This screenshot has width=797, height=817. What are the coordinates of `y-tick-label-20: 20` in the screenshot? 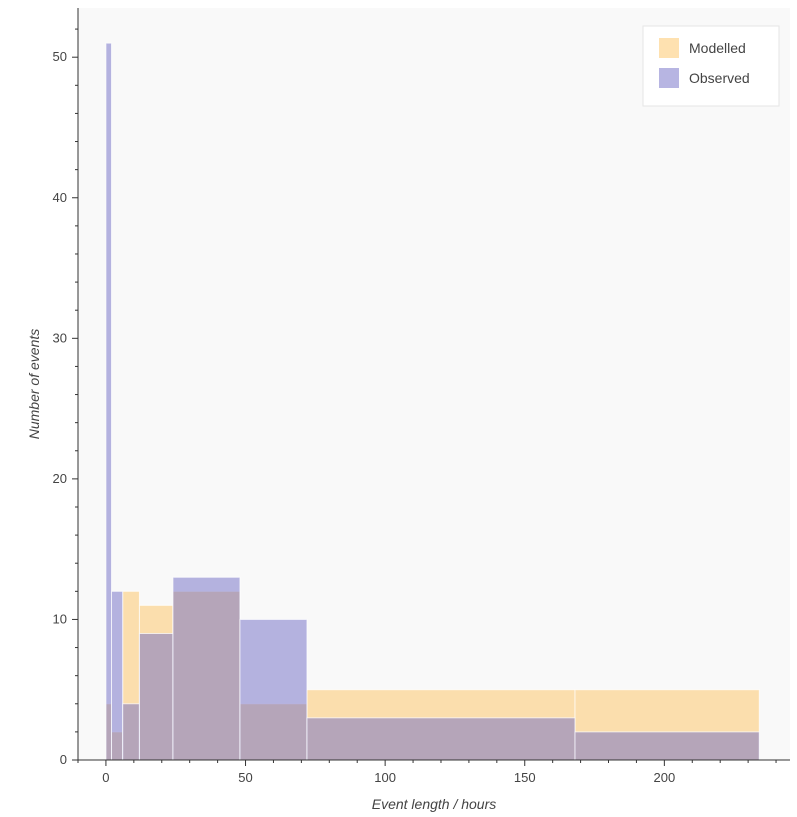 It's located at (60, 478).